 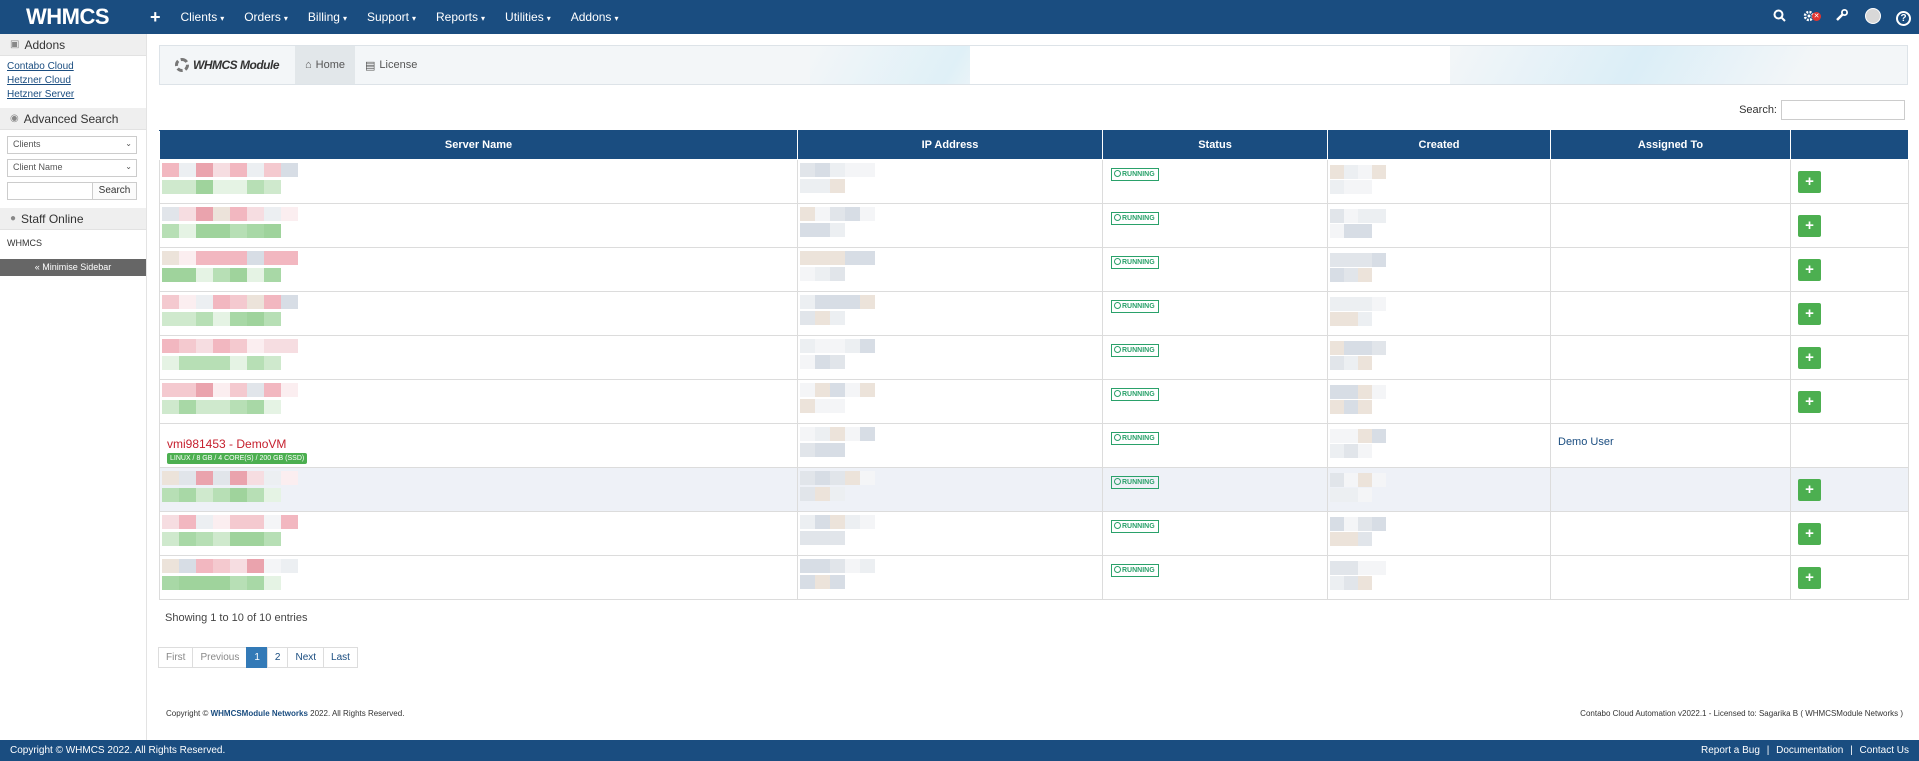 What do you see at coordinates (1135, 350) in the screenshot?
I see `status-badge: RUNNING` at bounding box center [1135, 350].